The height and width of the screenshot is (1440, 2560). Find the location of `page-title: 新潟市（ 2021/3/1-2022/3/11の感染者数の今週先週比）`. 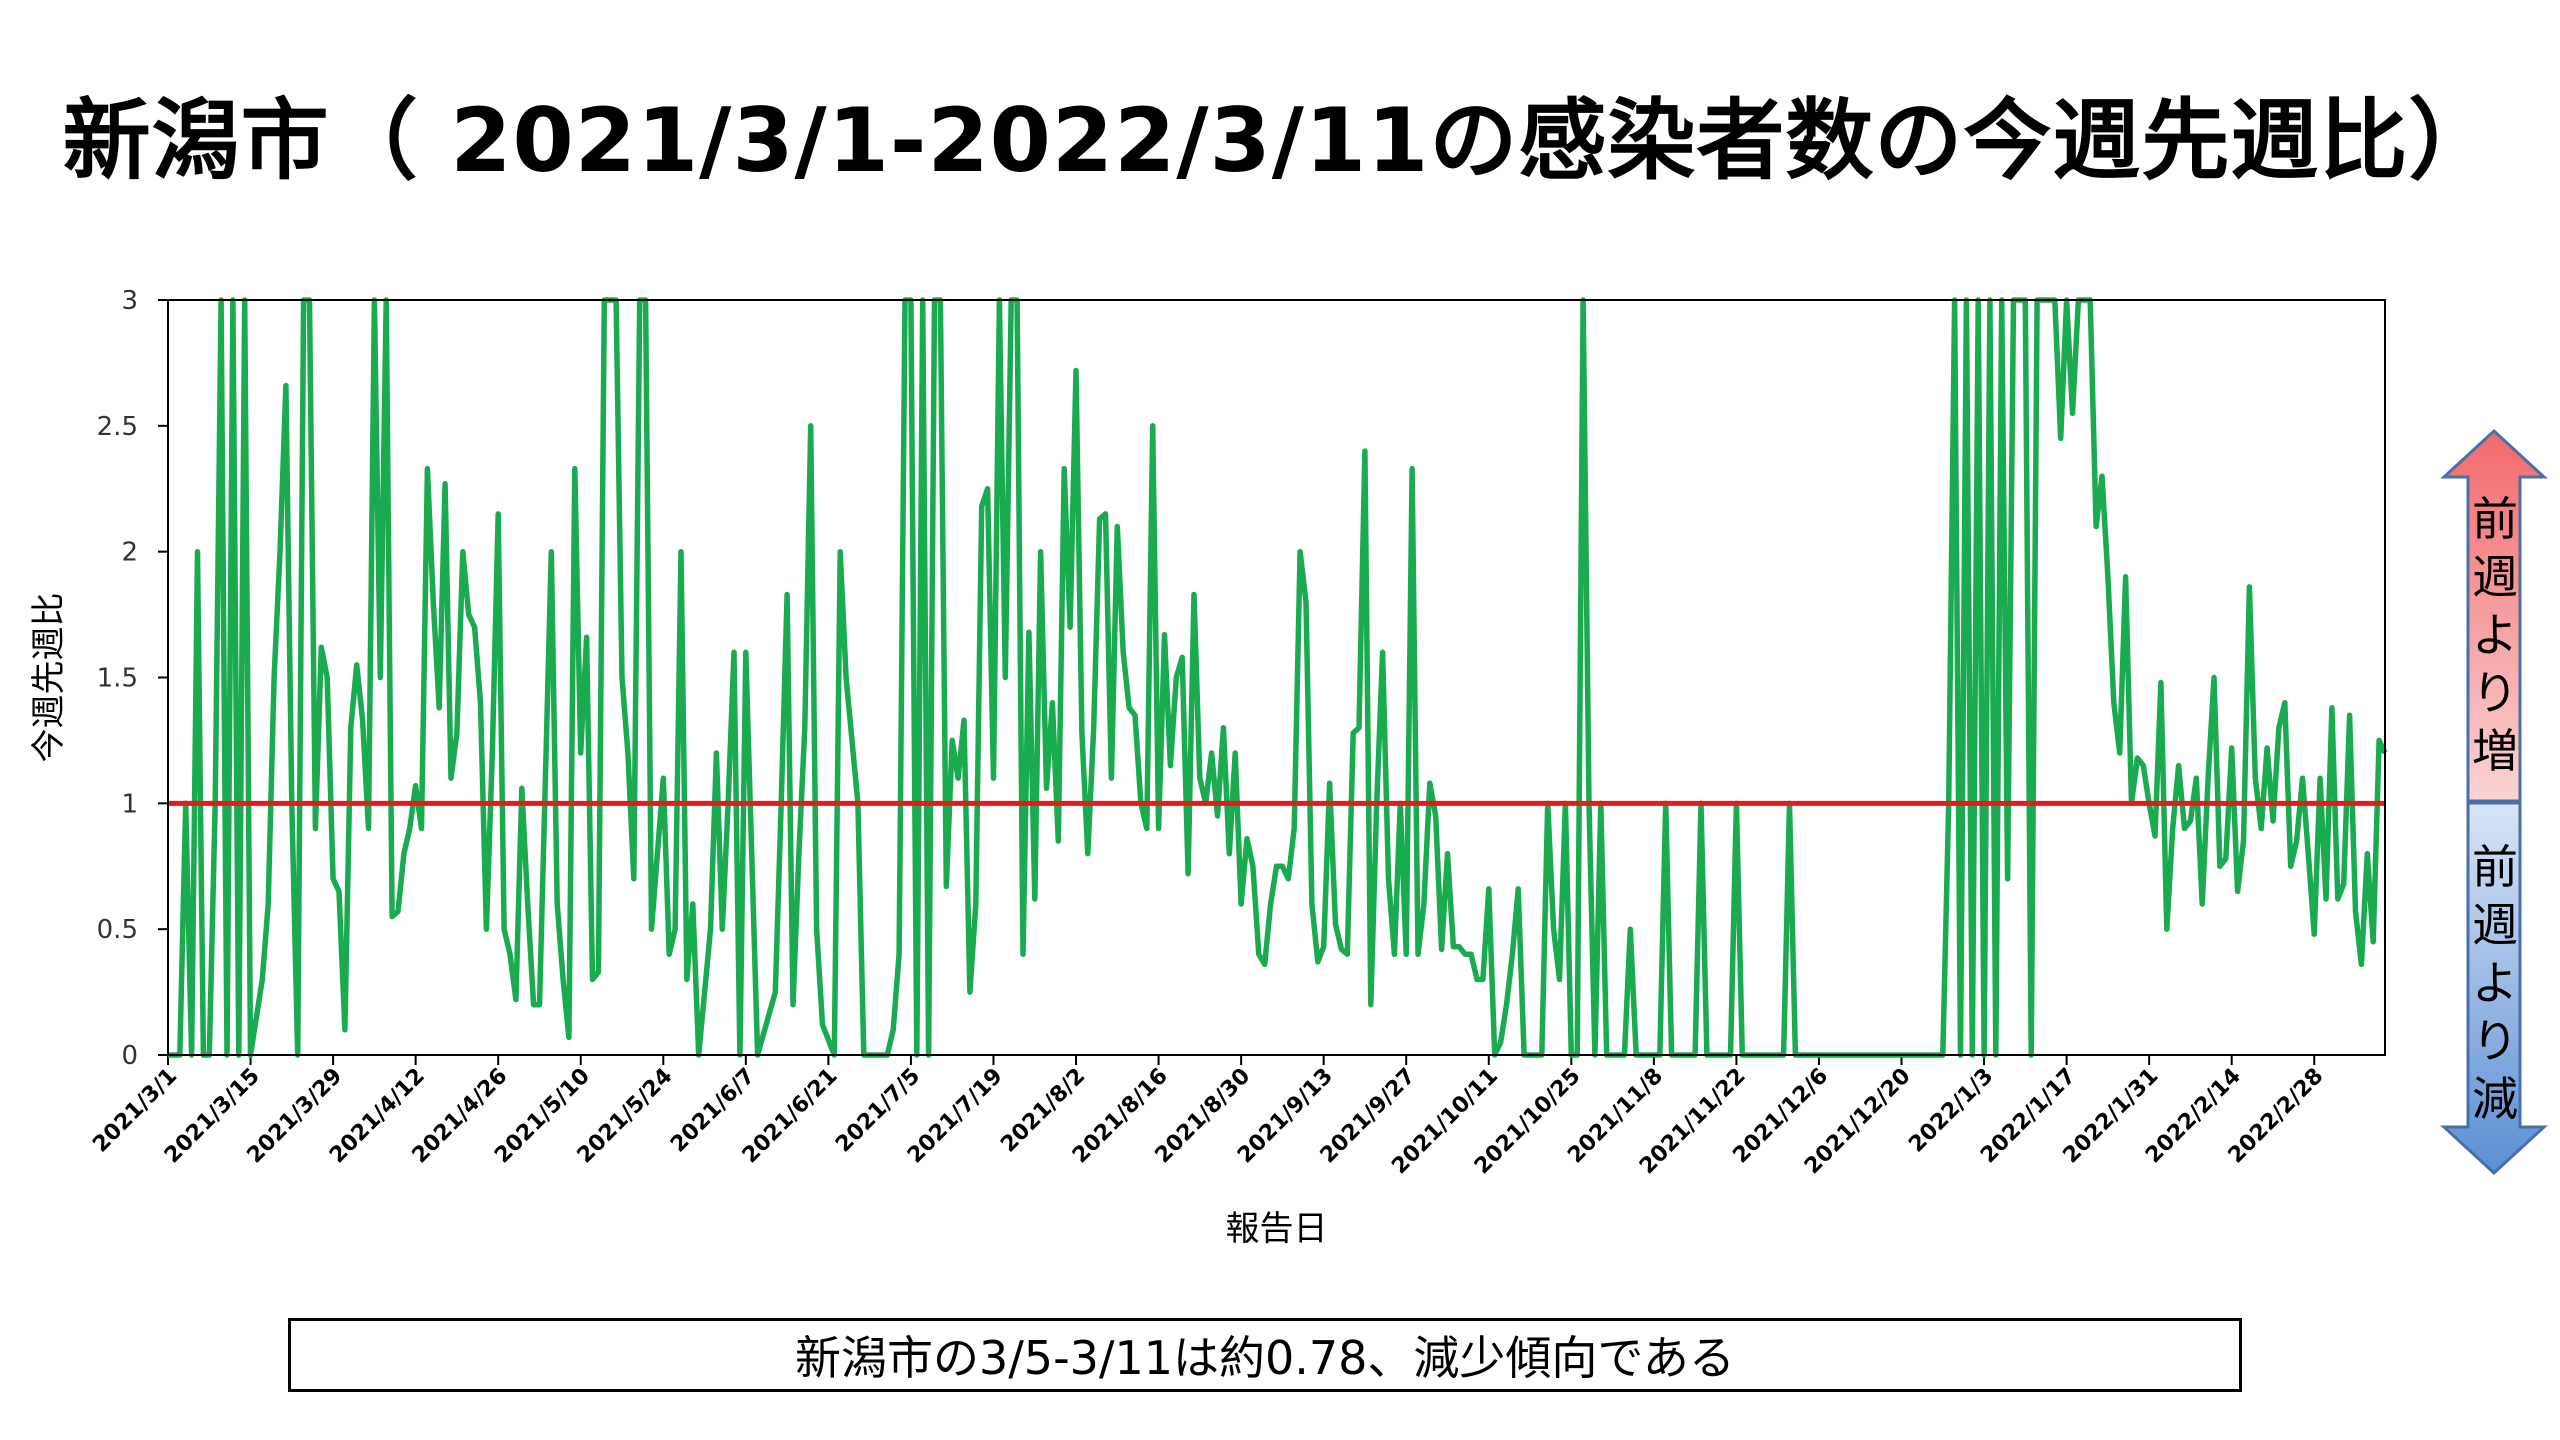

page-title: 新潟市（ 2021/3/1-2022/3/11の感染者数の今週先週比） is located at coordinates (1280, 140).